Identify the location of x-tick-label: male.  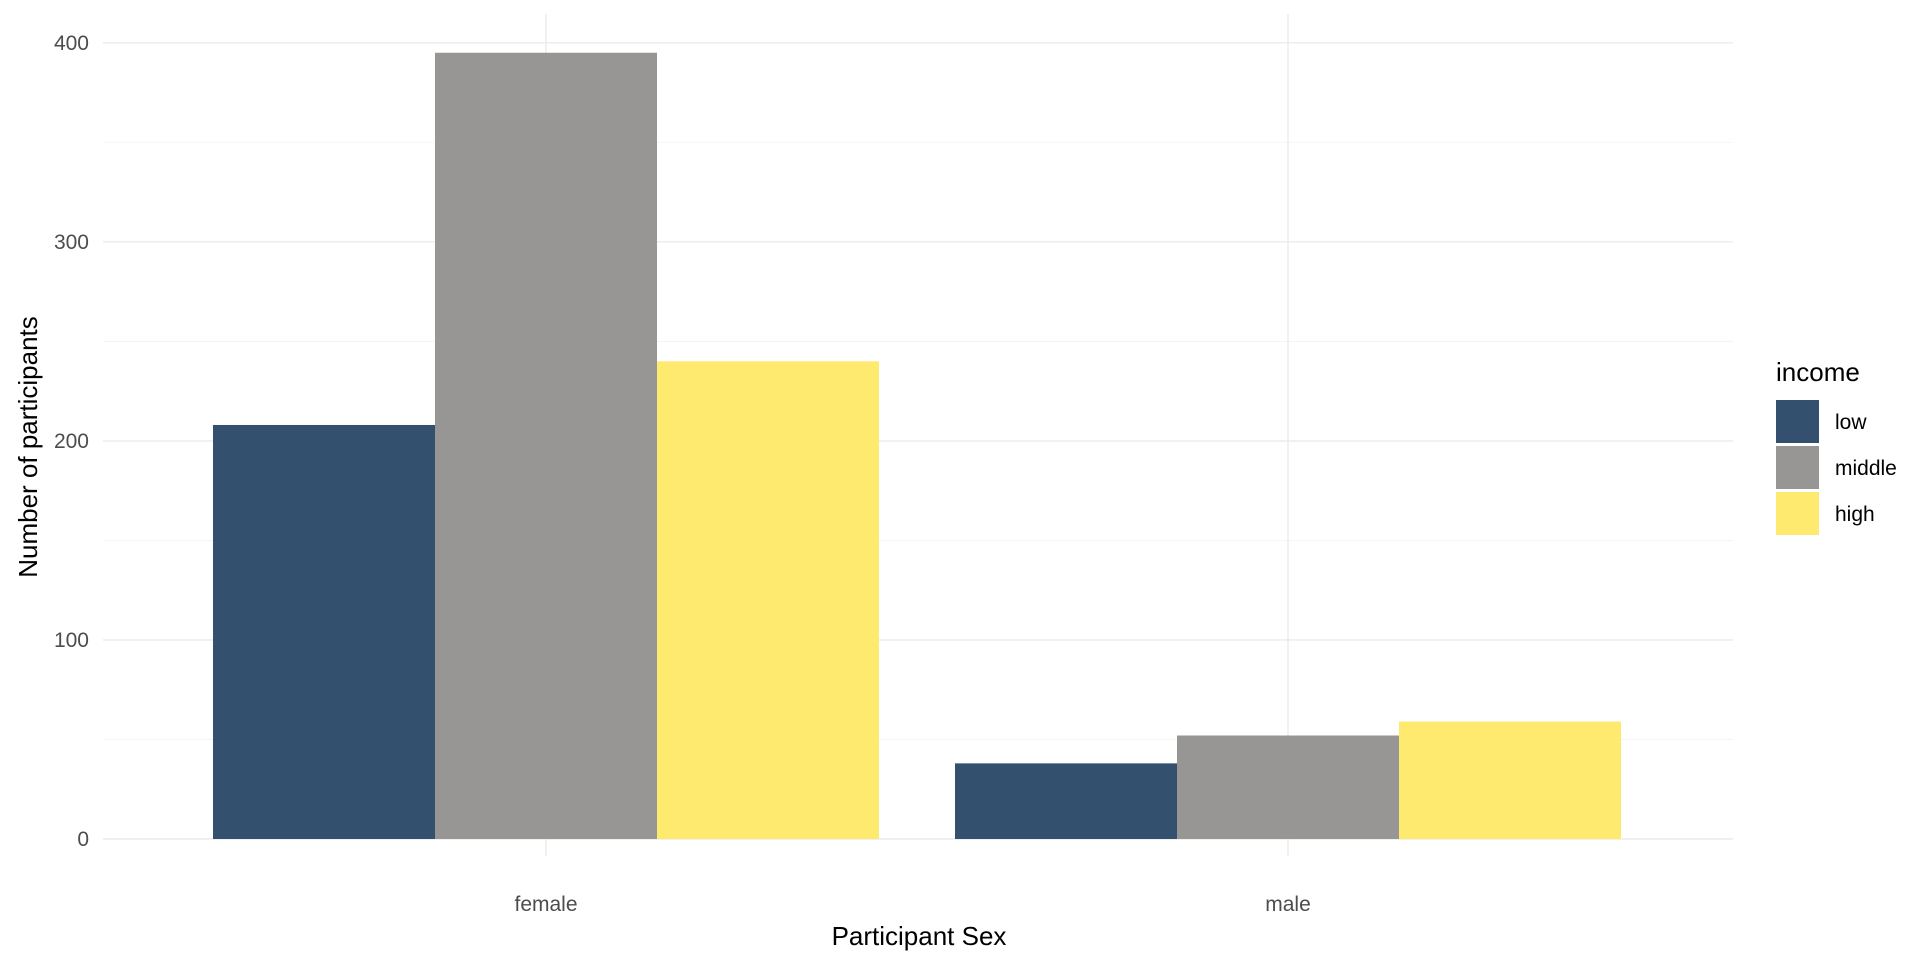
(1288, 904).